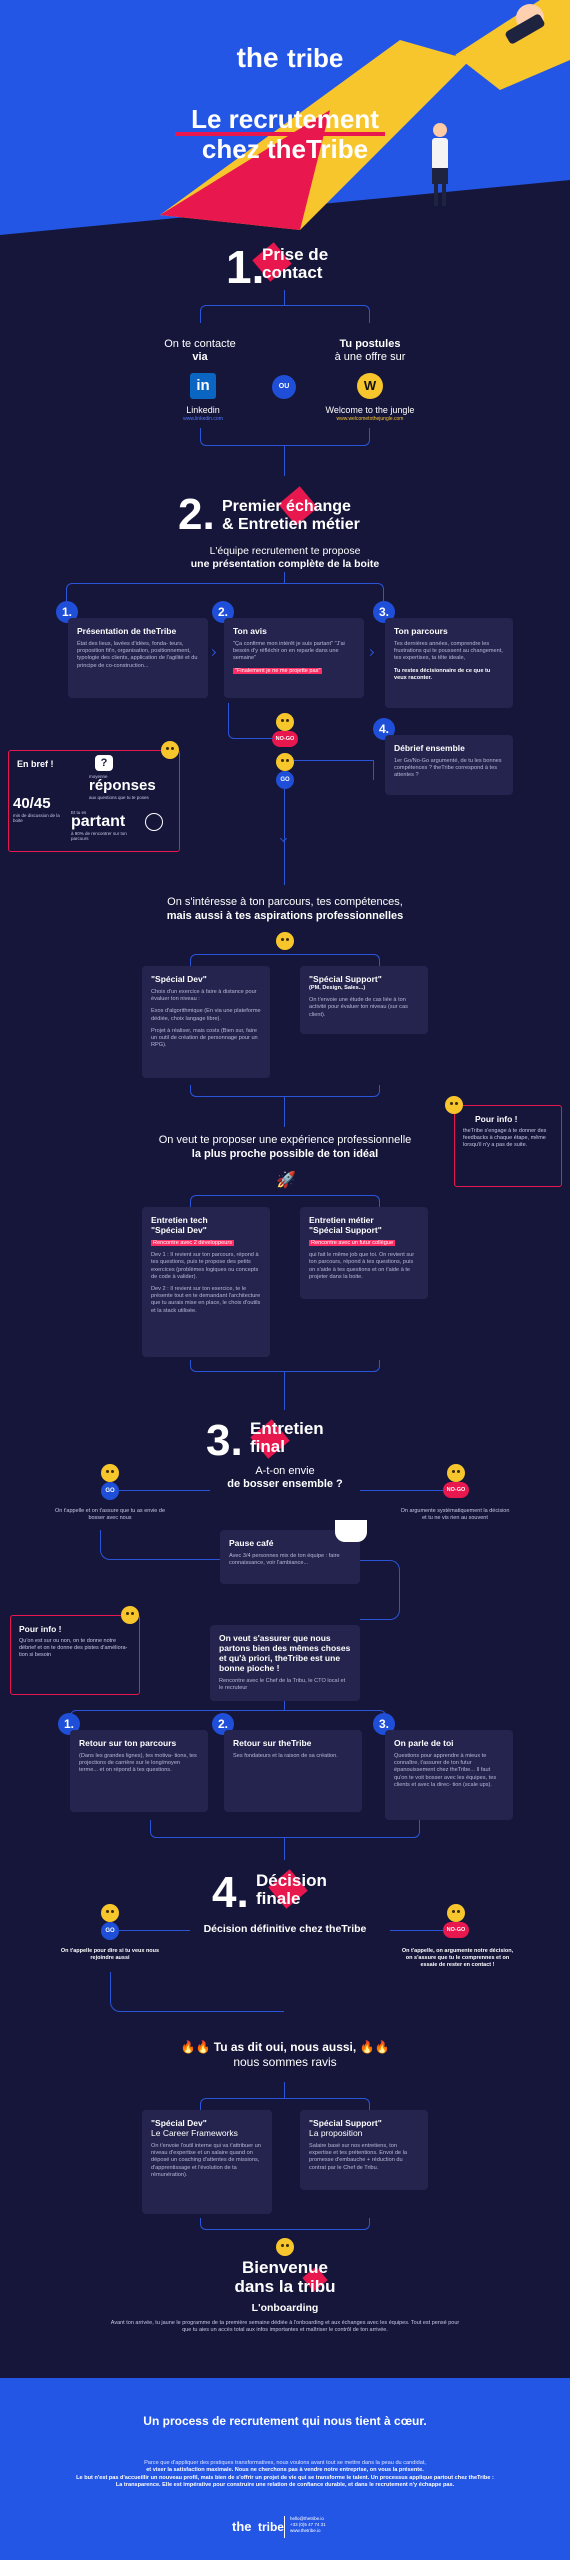 This screenshot has width=570, height=2560. What do you see at coordinates (284, 837) in the screenshot?
I see `step2-connector-out` at bounding box center [284, 837].